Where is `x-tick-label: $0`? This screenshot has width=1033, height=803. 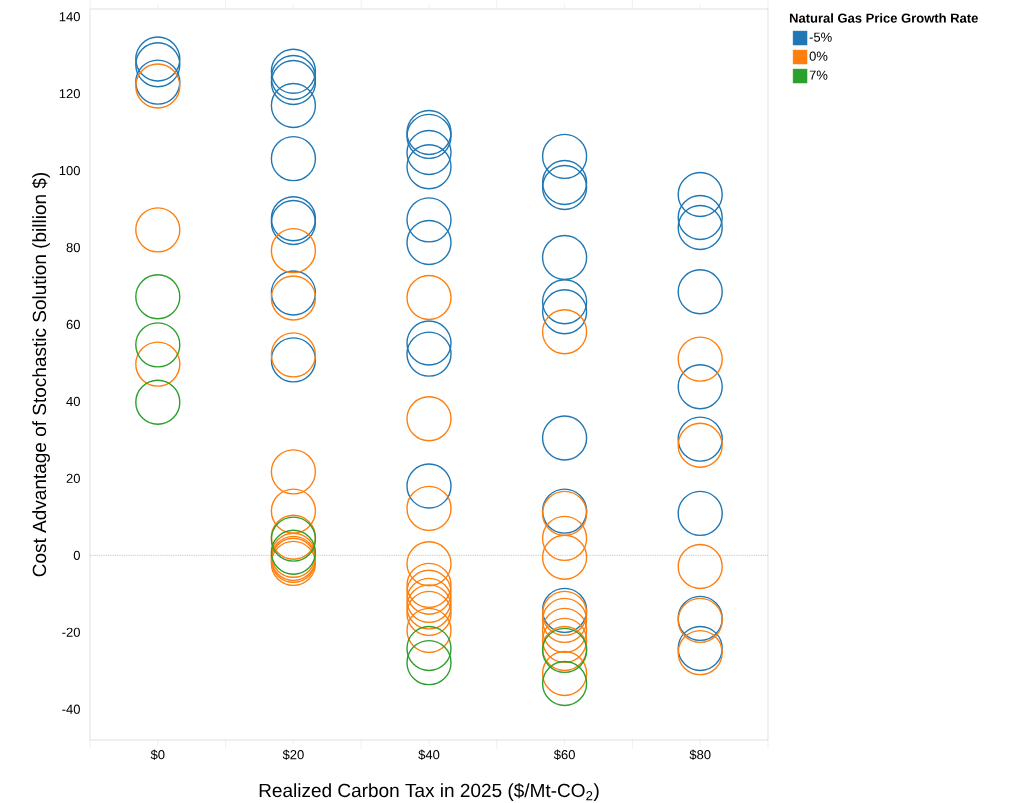
x-tick-label: $0 is located at coordinates (157, 755).